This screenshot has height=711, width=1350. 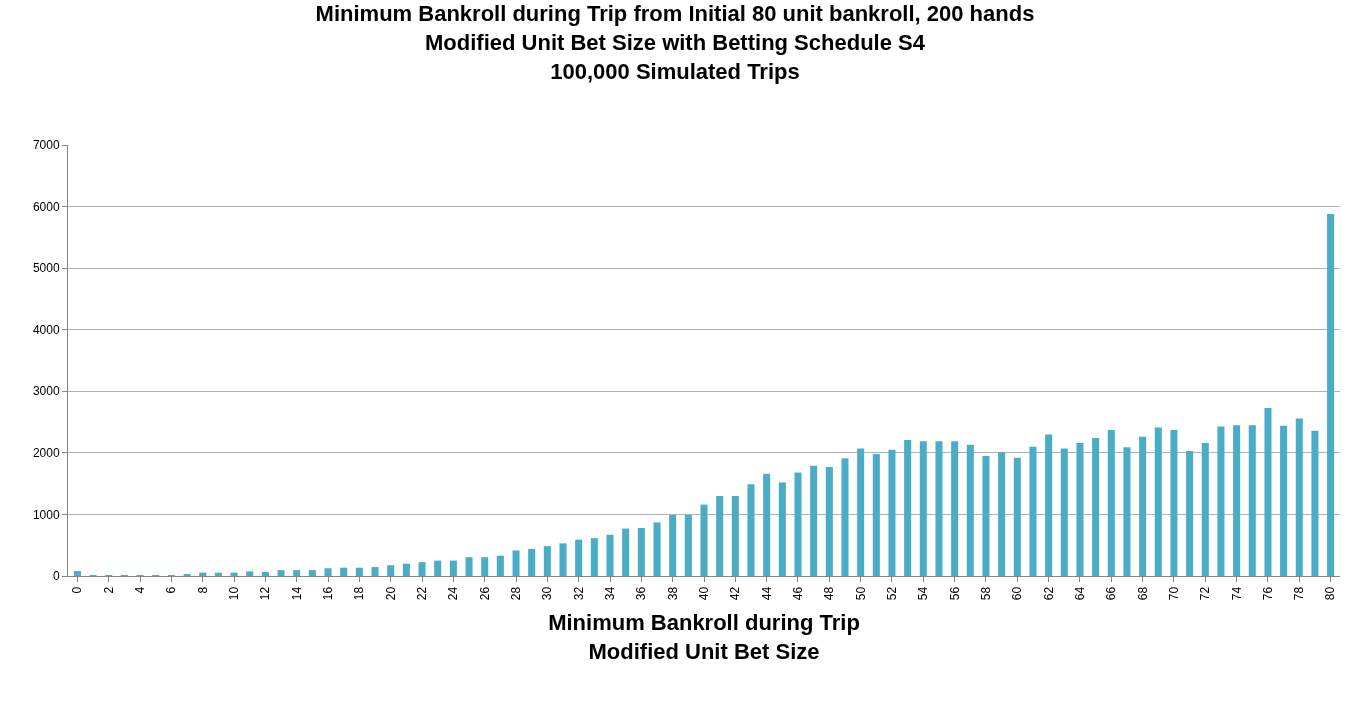 I want to click on chart-title: Minimum Bankroll during Trip from Initial 80 unit bankroll, 200 hands Modified Unit Bet Size with Betting Schedule S4 100,000 Simulated Trips, so click(x=675, y=42).